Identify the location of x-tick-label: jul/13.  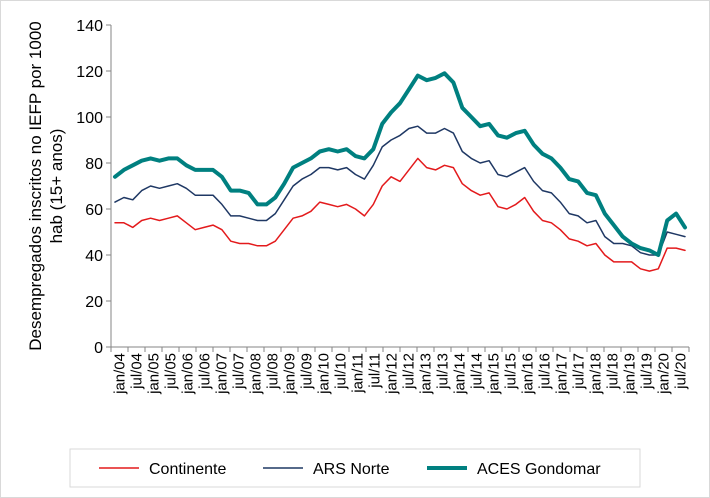
(443, 371).